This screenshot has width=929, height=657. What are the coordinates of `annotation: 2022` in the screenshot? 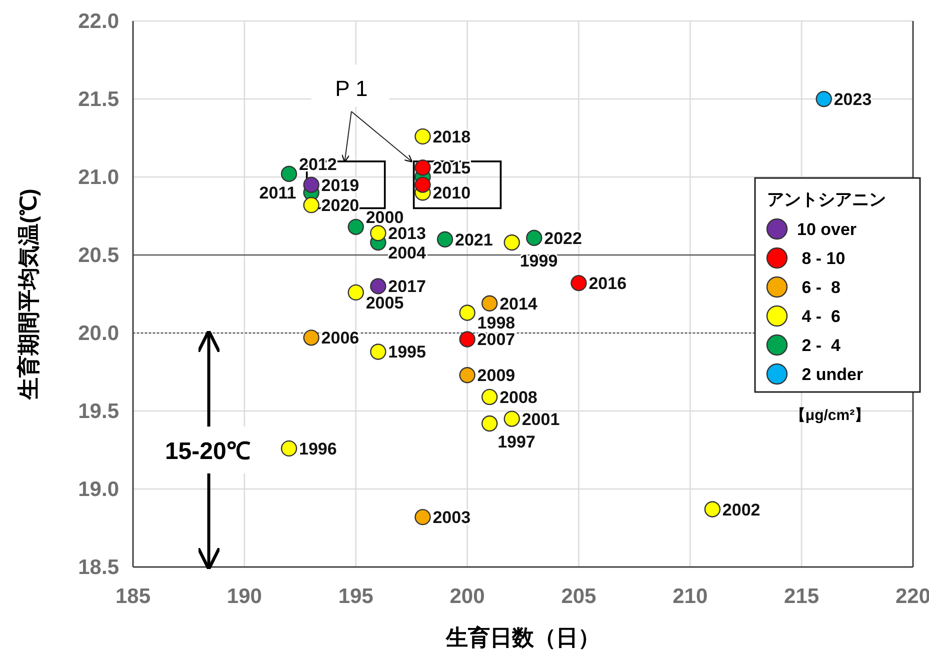 It's located at (563, 238).